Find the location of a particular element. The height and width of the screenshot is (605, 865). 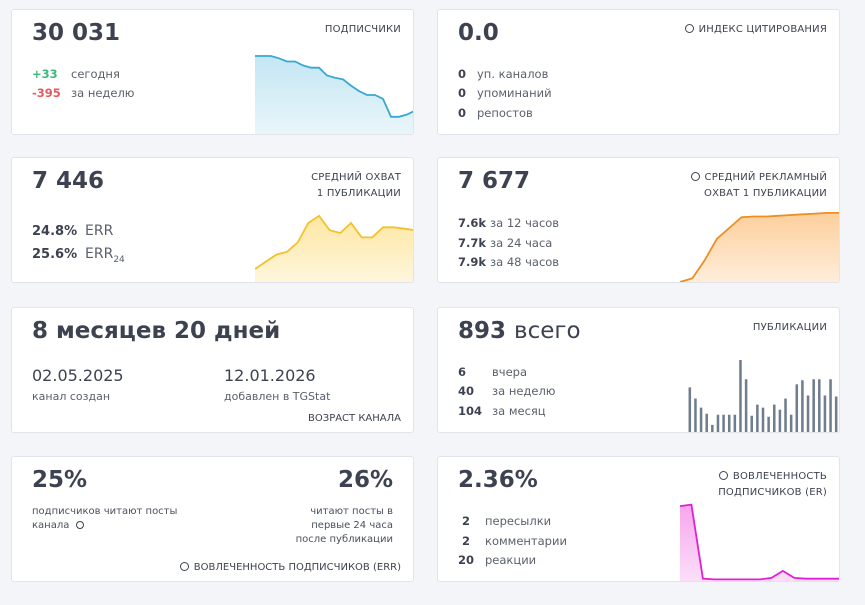

date-label: добавлен в TGStat is located at coordinates (277, 396).